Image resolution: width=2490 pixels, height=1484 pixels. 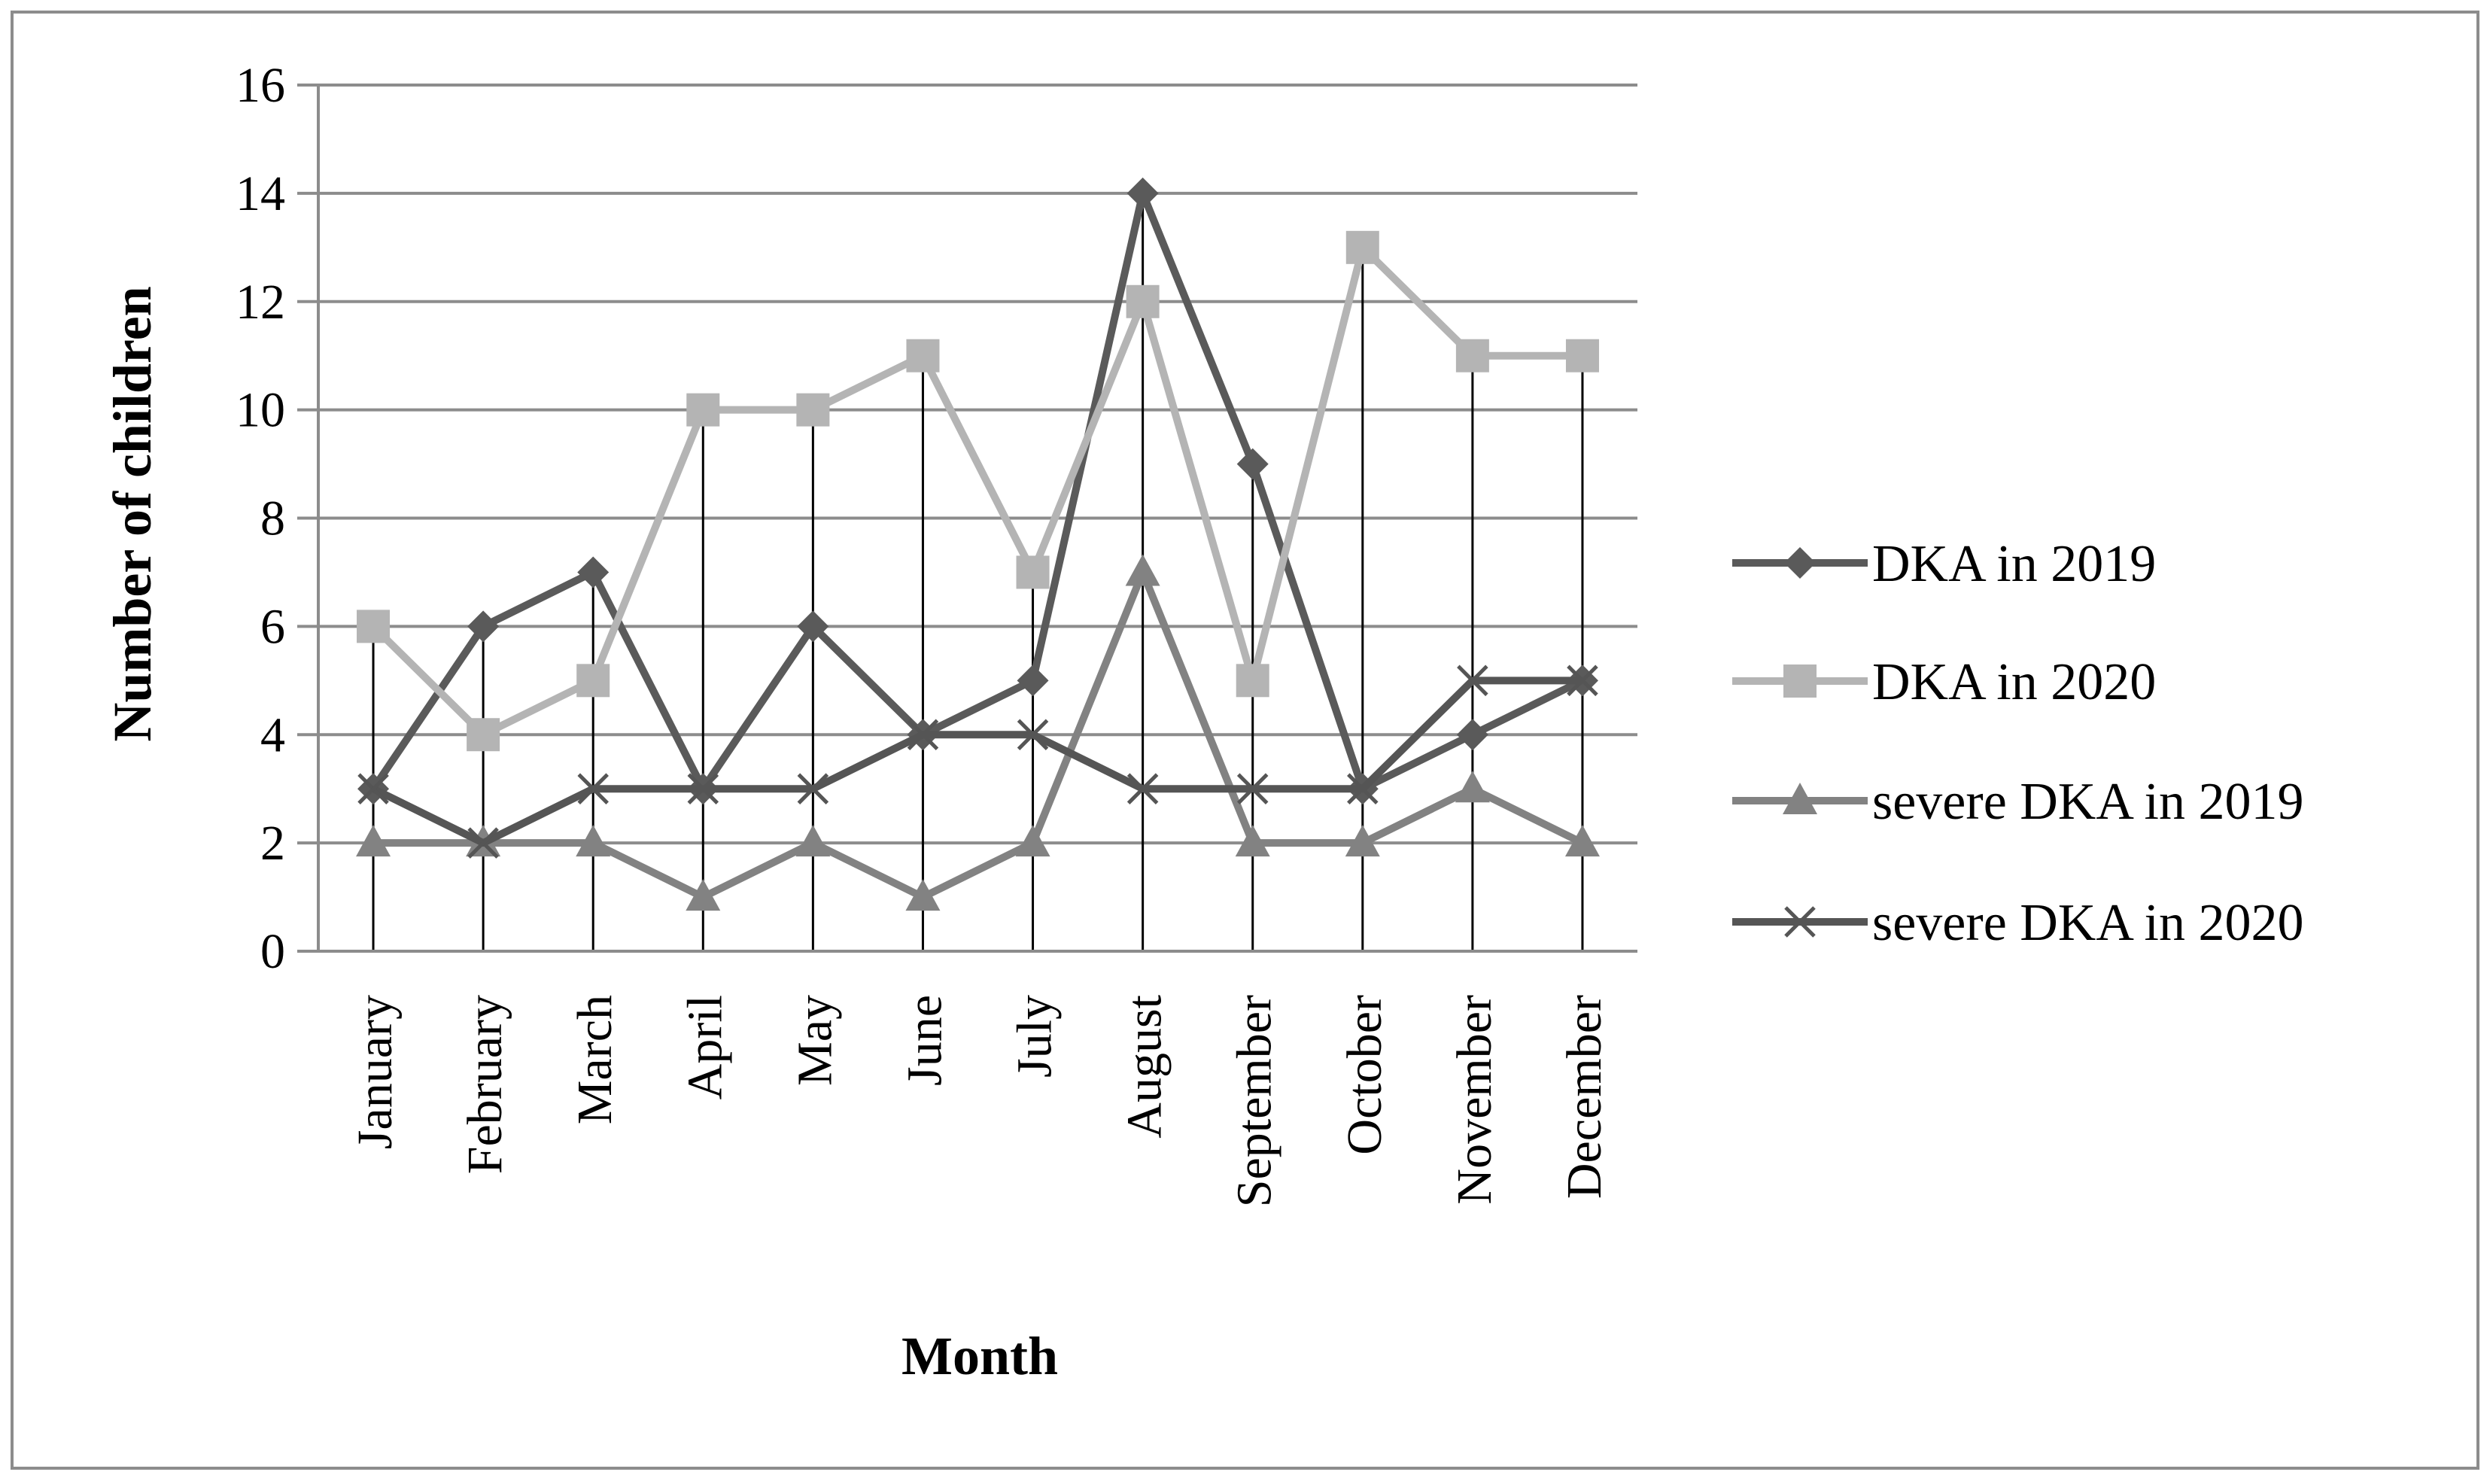 I want to click on x-tick-label: April, so click(x=704, y=1047).